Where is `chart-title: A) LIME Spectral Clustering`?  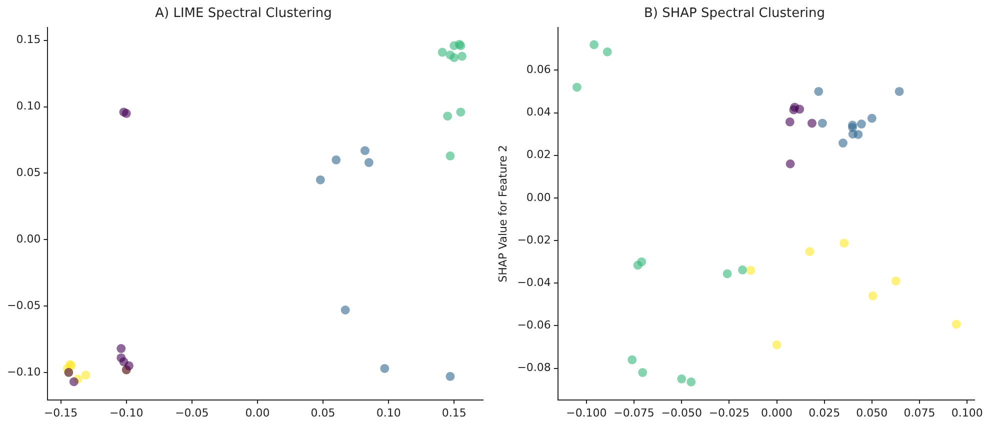
chart-title: A) LIME Spectral Clustering is located at coordinates (243, 14).